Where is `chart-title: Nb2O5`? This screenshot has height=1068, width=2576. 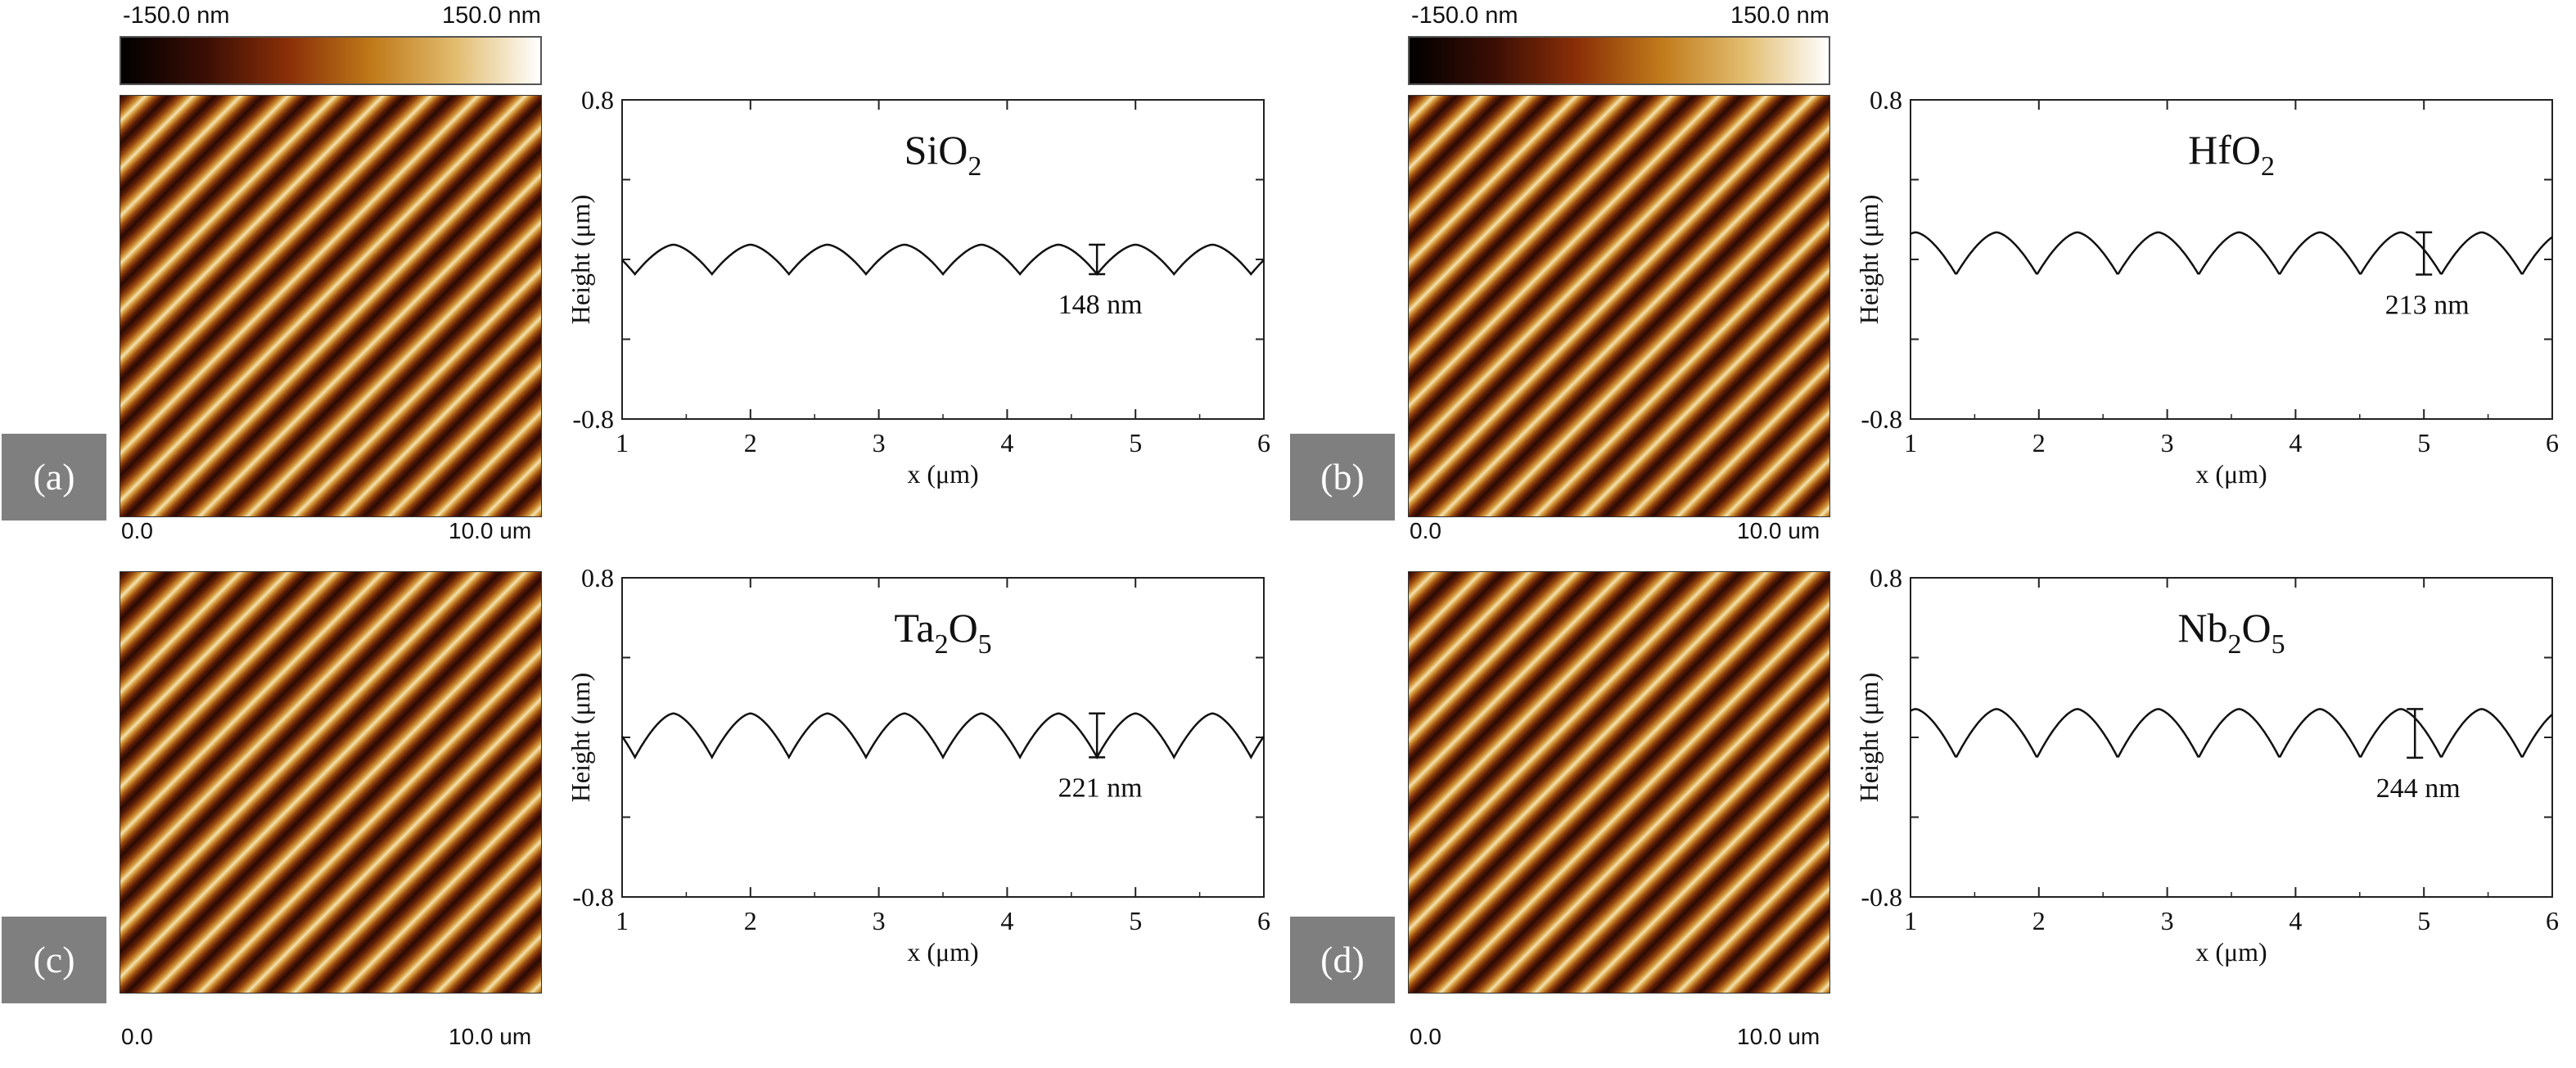 chart-title: Nb2O5 is located at coordinates (2231, 633).